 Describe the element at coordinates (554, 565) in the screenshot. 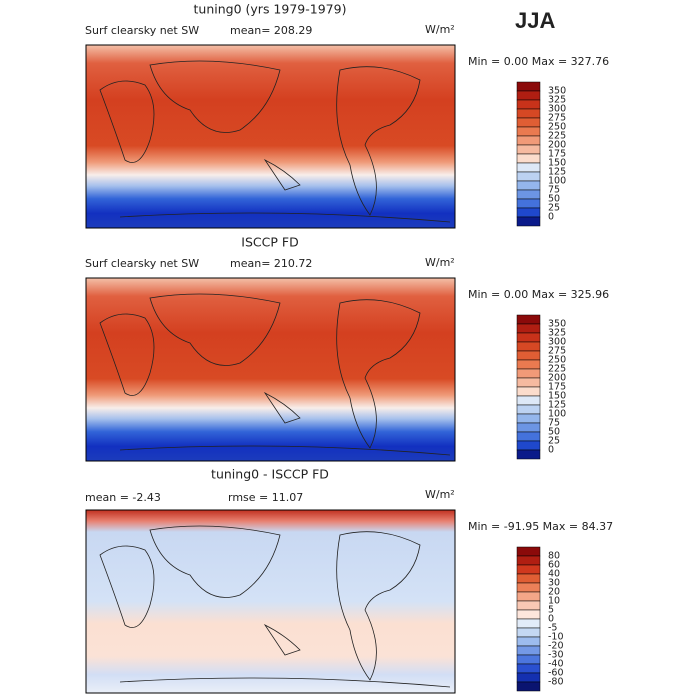

I see `colorbar-label: 60` at that location.